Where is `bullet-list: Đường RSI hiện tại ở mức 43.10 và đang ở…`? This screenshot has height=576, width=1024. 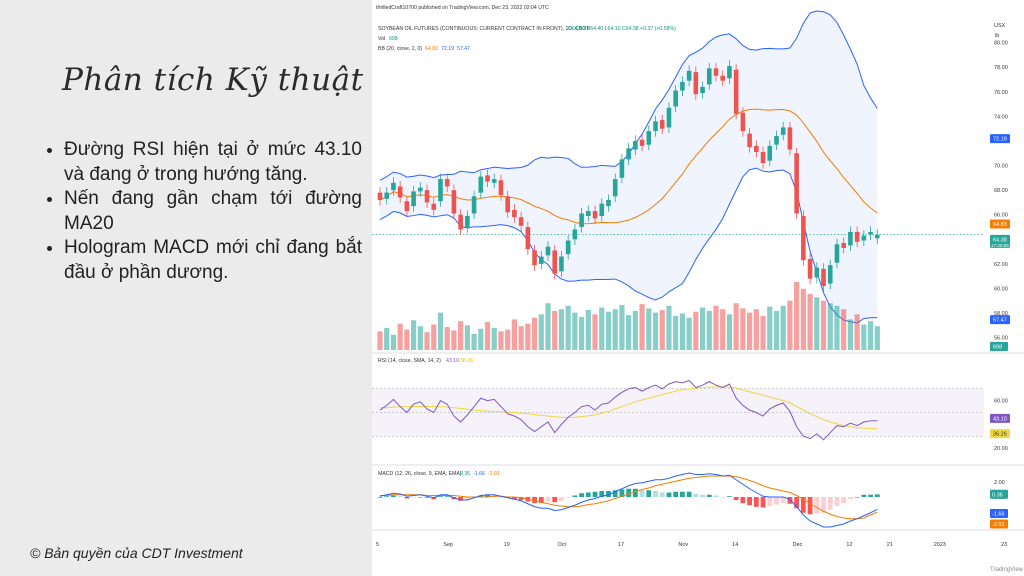
bullet-list: Đường RSI hiện tại ở mức 43.10 và đang ở… is located at coordinates (203, 211).